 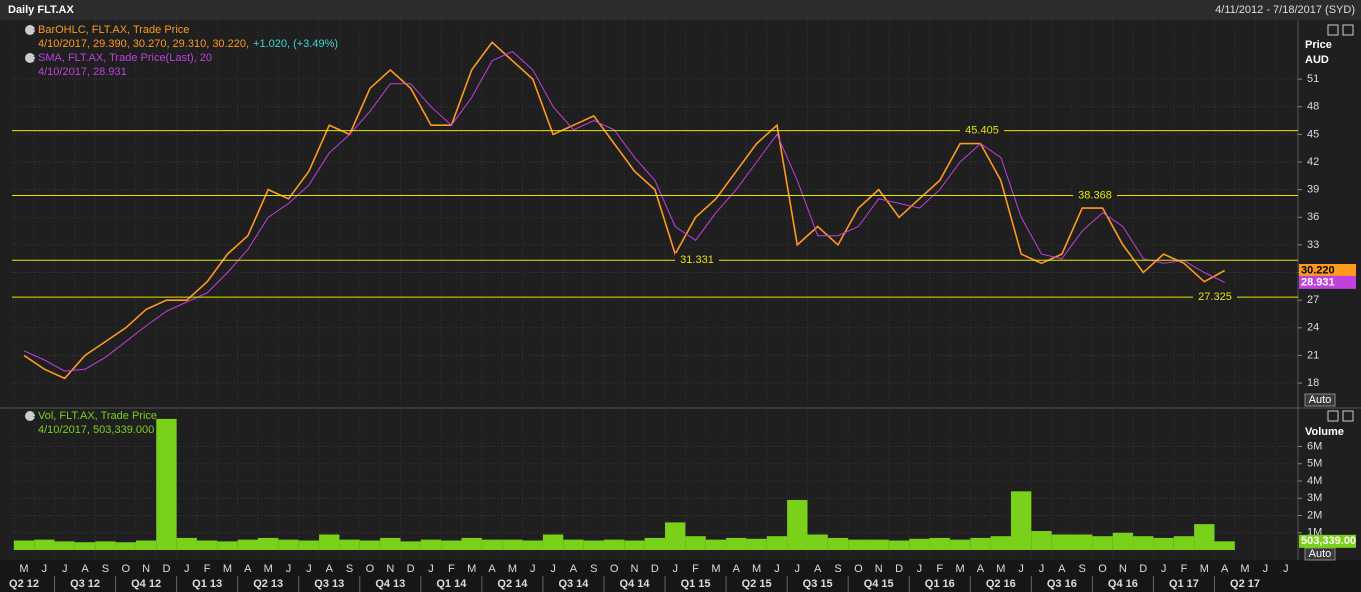 I want to click on x-tick-label: M, so click(x=756, y=569).